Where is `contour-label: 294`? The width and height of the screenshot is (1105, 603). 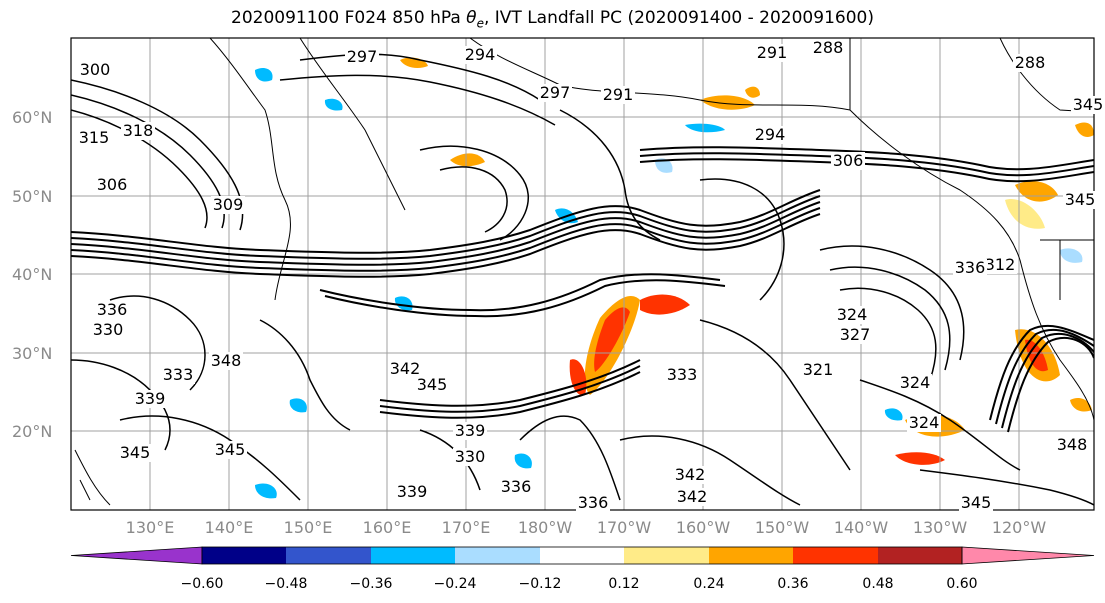
contour-label: 294 is located at coordinates (480, 54).